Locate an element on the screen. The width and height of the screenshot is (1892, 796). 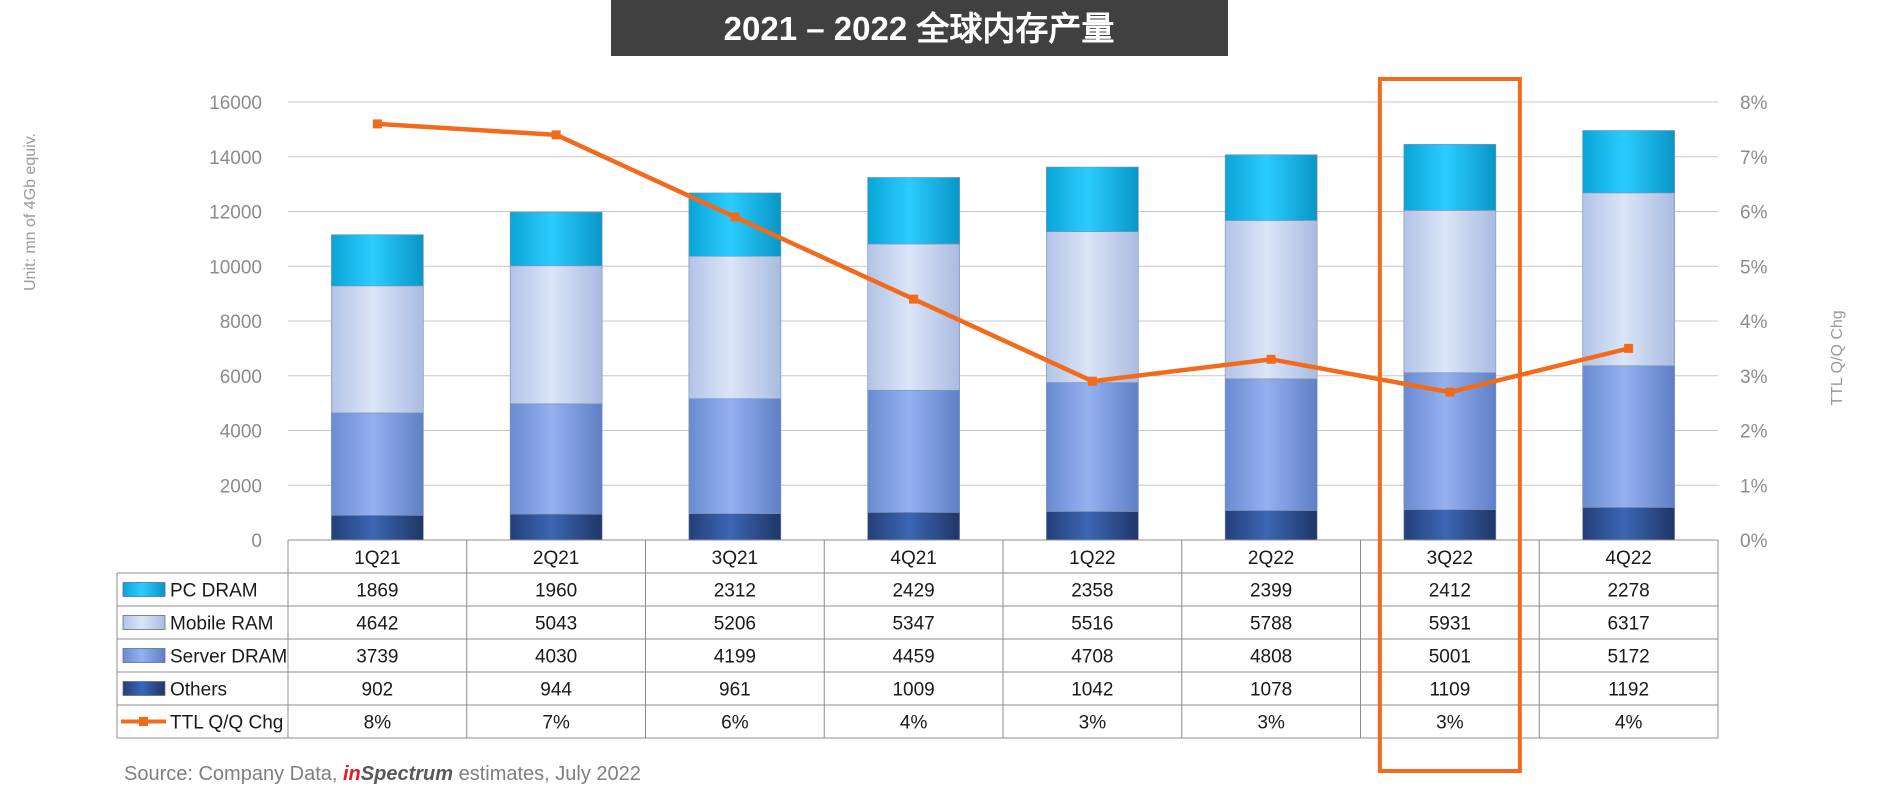
bar-others-3q22 is located at coordinates (1450, 525).